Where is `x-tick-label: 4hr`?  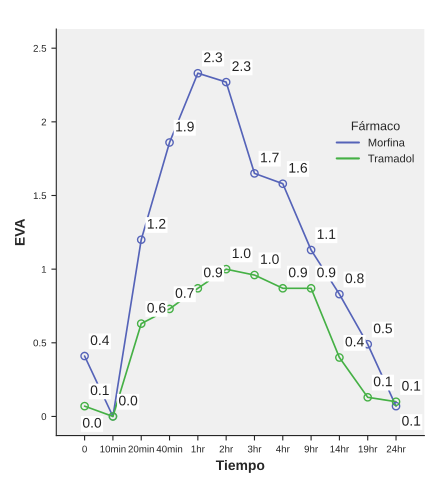 x-tick-label: 4hr is located at coordinates (283, 448).